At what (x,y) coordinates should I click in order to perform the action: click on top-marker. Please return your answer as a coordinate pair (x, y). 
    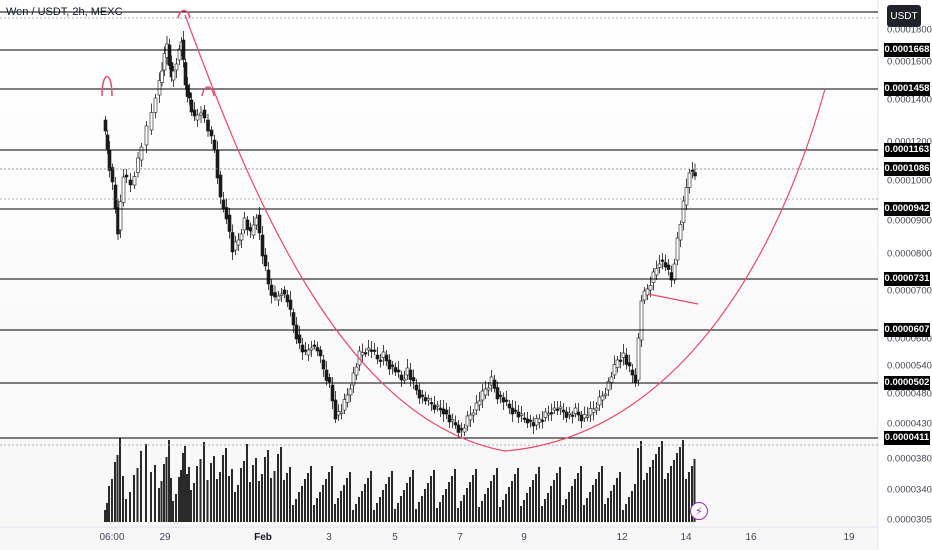
    Looking at the image, I should click on (208, 91).